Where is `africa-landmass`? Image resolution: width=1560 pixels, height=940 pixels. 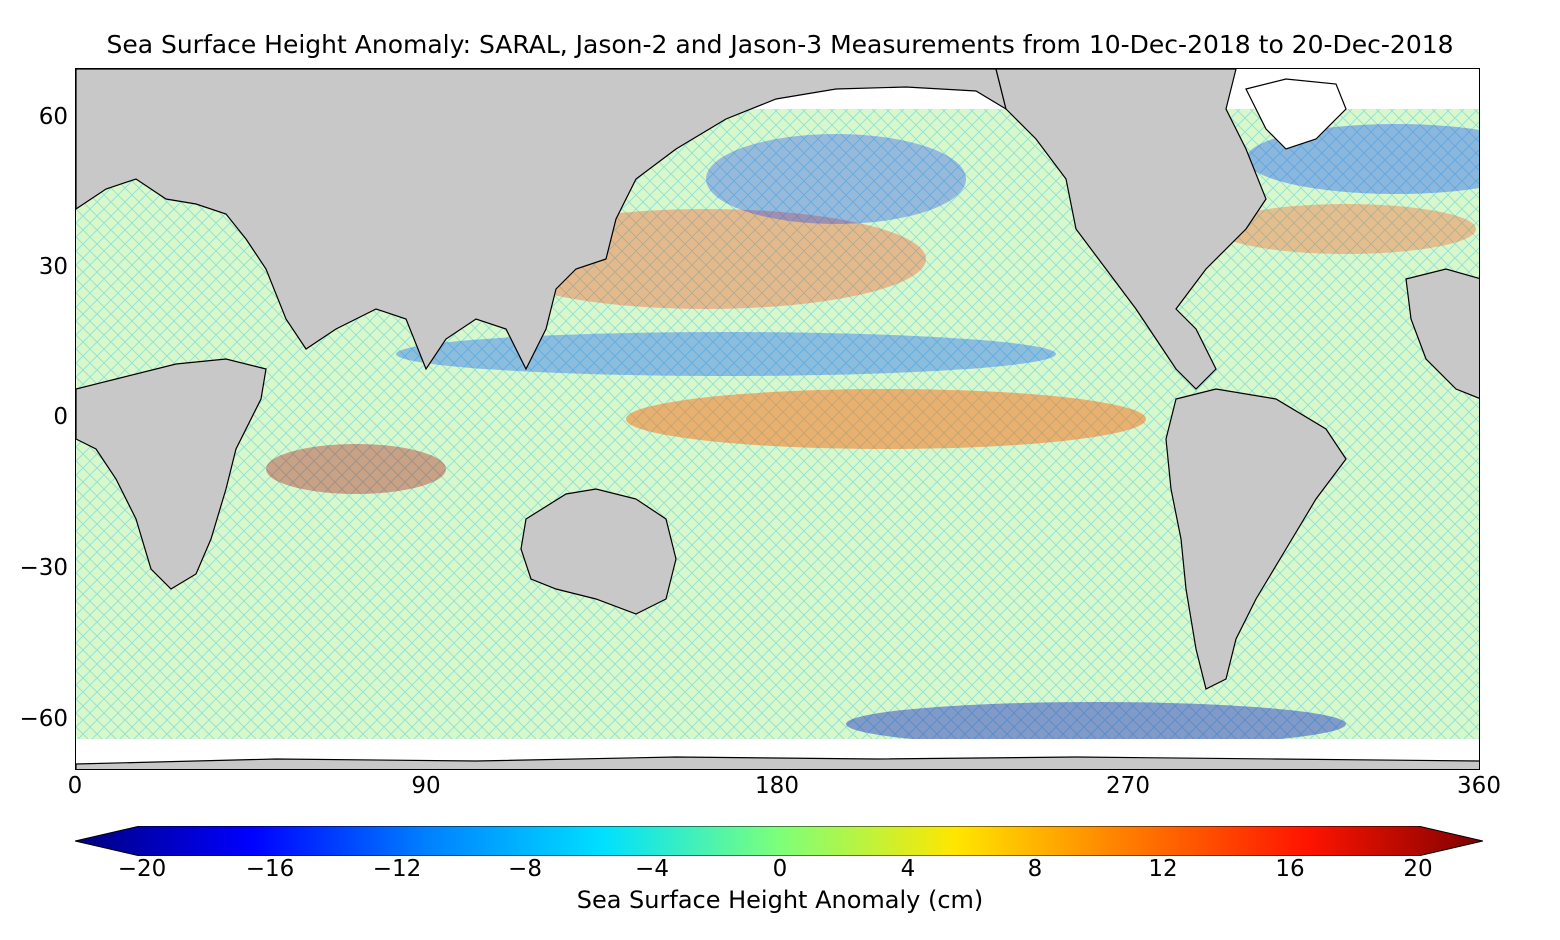 africa-landmass is located at coordinates (171, 474).